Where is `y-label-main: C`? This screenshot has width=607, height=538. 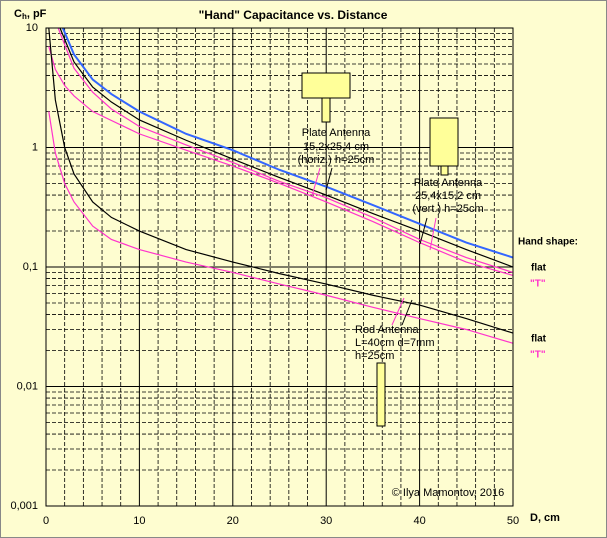 y-label-main: C is located at coordinates (18, 14).